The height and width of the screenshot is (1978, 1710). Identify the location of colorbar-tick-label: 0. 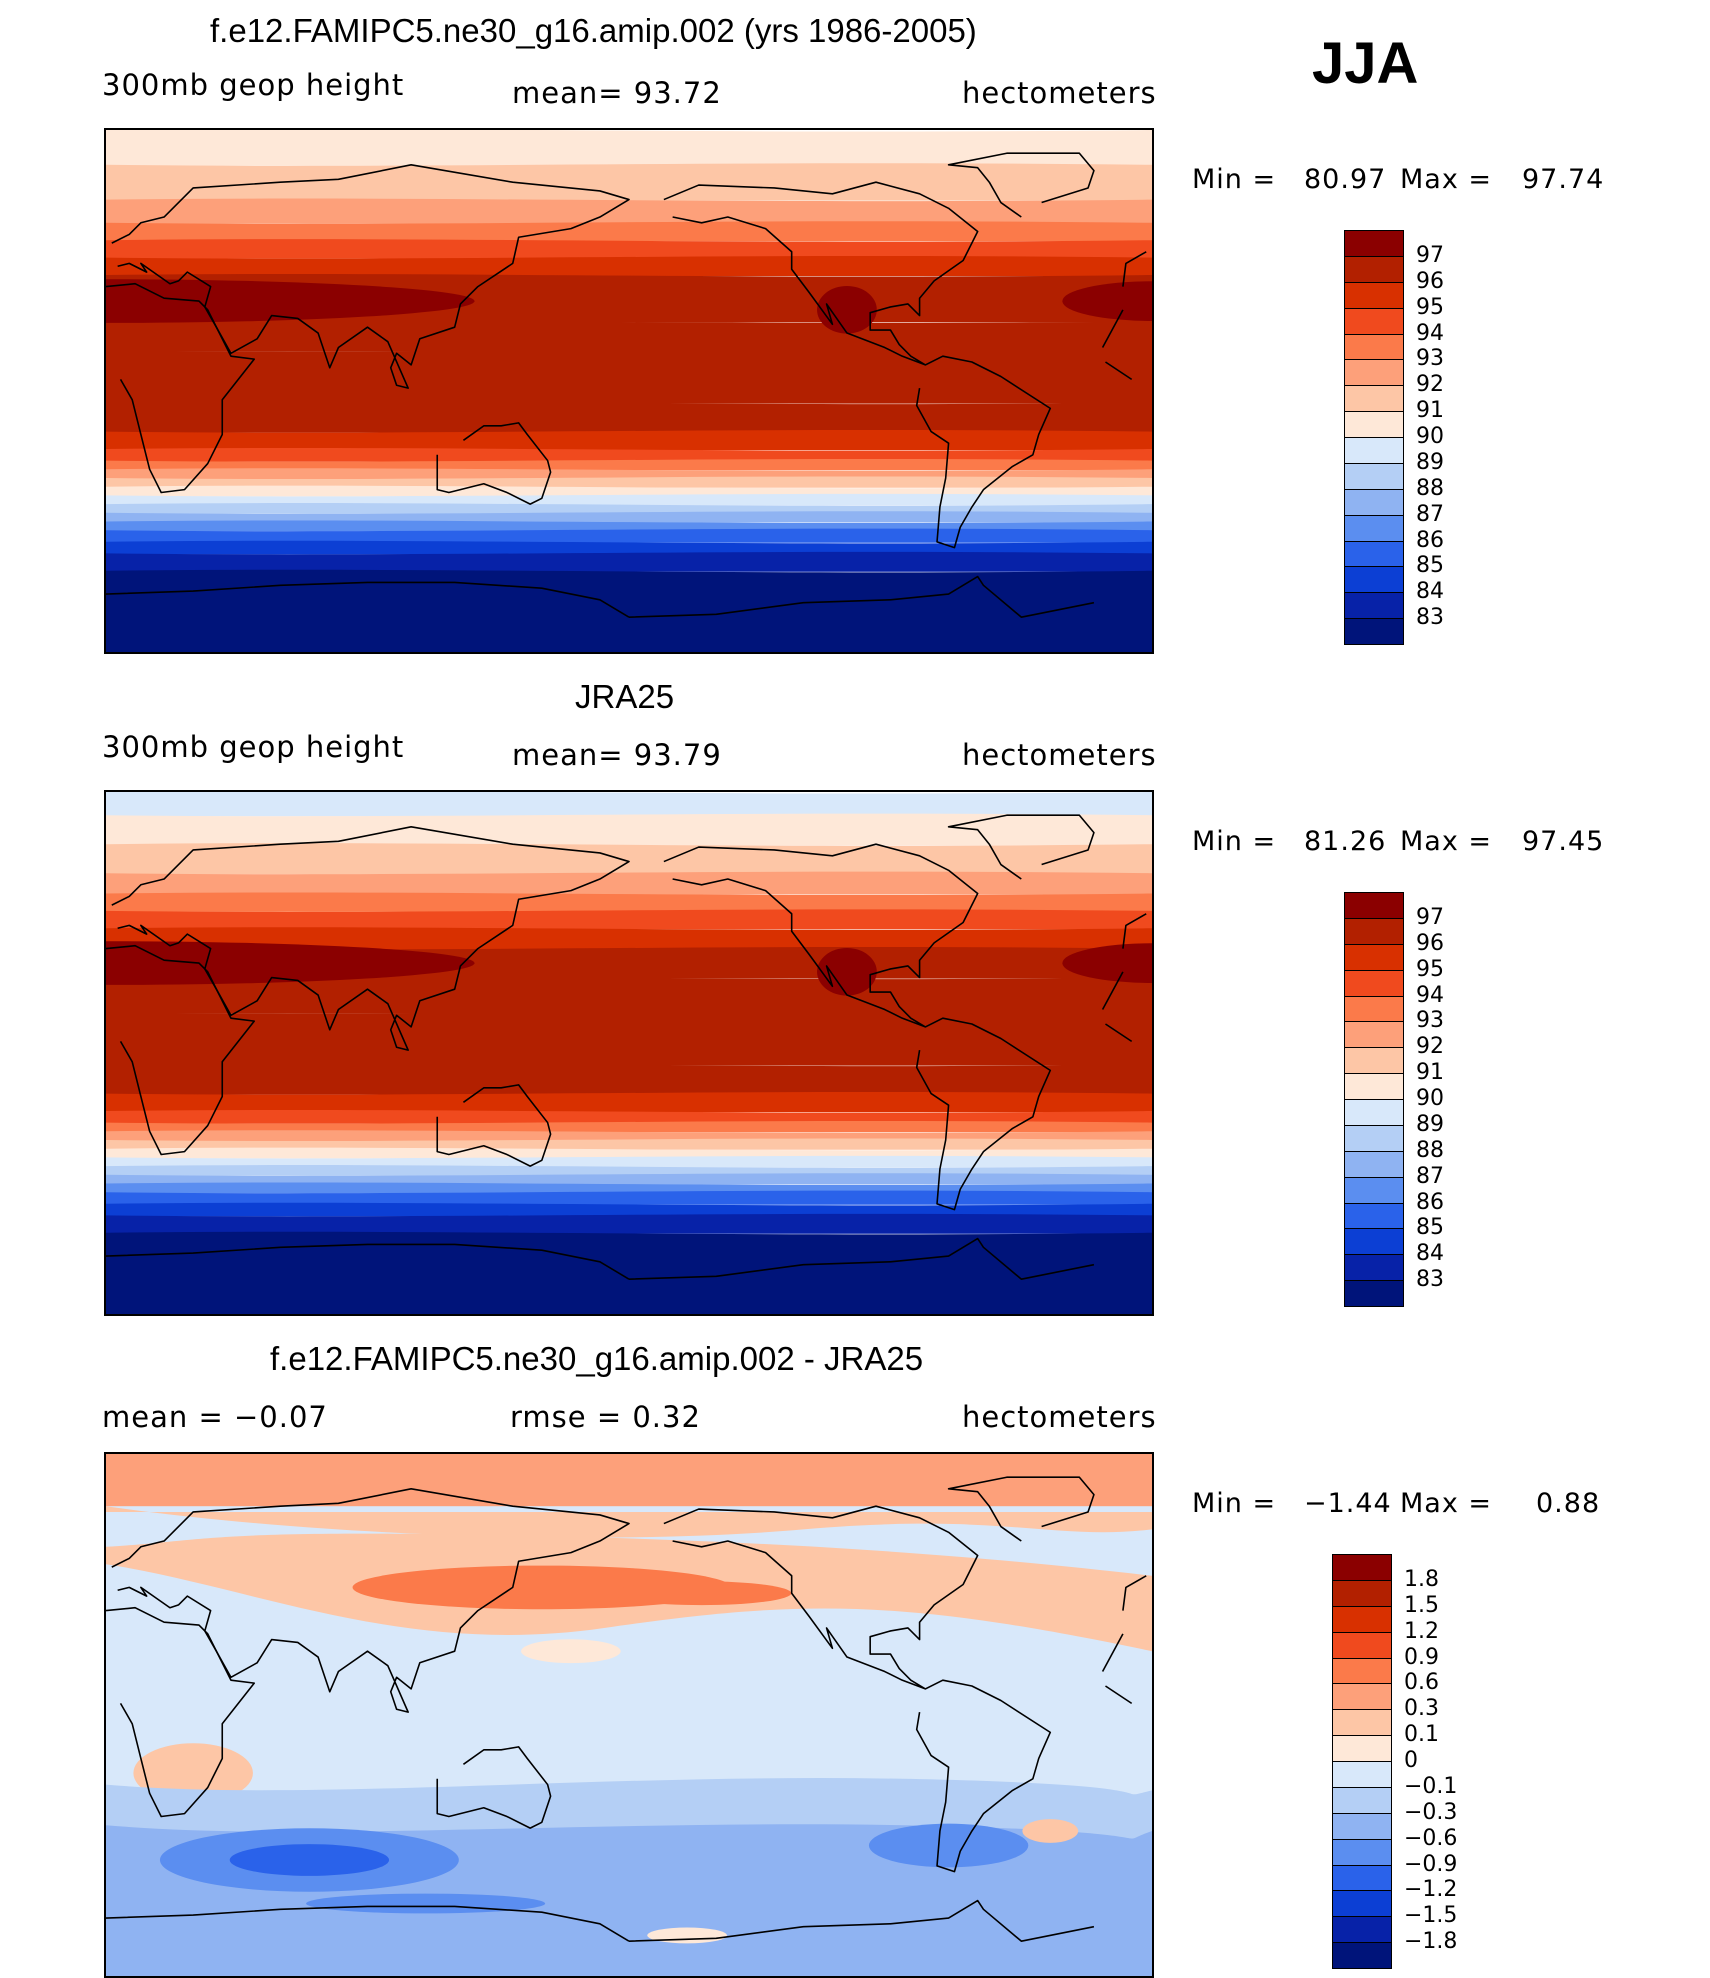
(1411, 1760).